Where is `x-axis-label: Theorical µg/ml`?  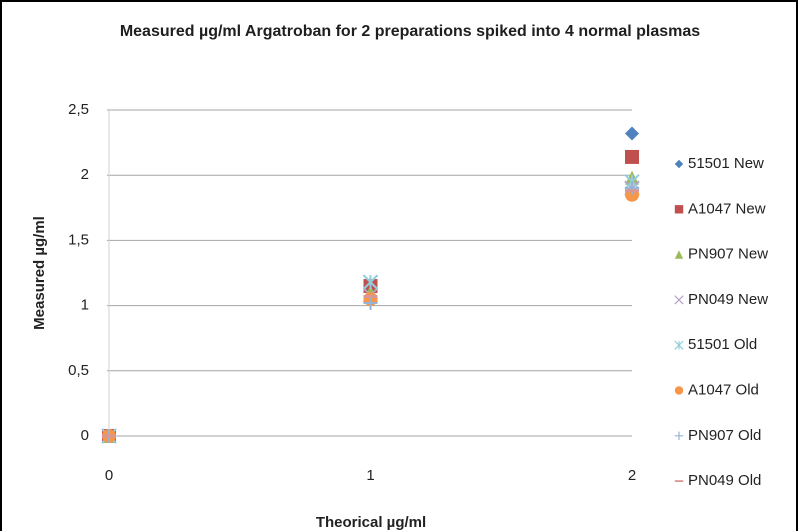
x-axis-label: Theorical µg/ml is located at coordinates (371, 522).